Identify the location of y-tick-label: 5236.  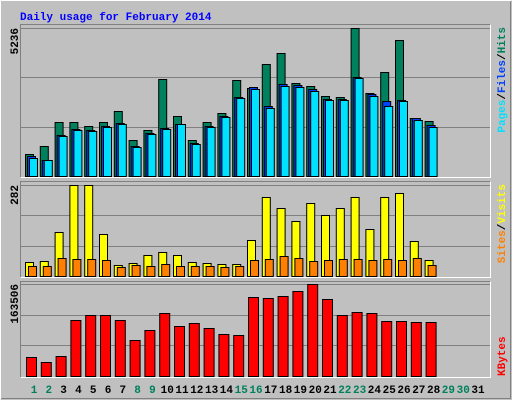
(16, 41).